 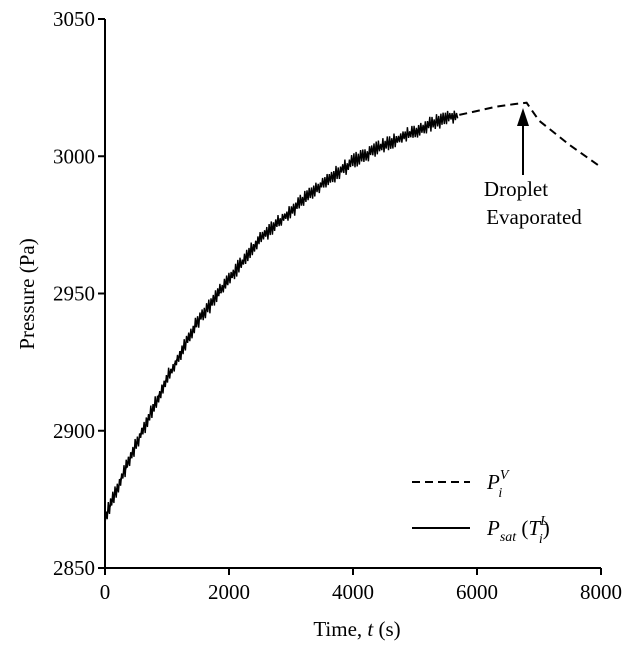 What do you see at coordinates (481, 507) in the screenshot?
I see `legend: PV i Psat (TL i)` at bounding box center [481, 507].